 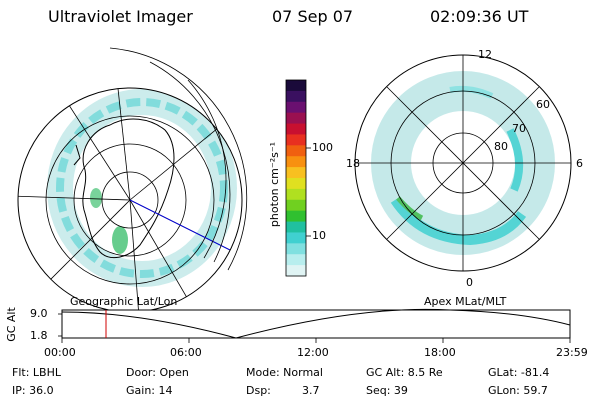 What do you see at coordinates (120, 16) in the screenshot?
I see `instrument-title: Ultraviolet Imager` at bounding box center [120, 16].